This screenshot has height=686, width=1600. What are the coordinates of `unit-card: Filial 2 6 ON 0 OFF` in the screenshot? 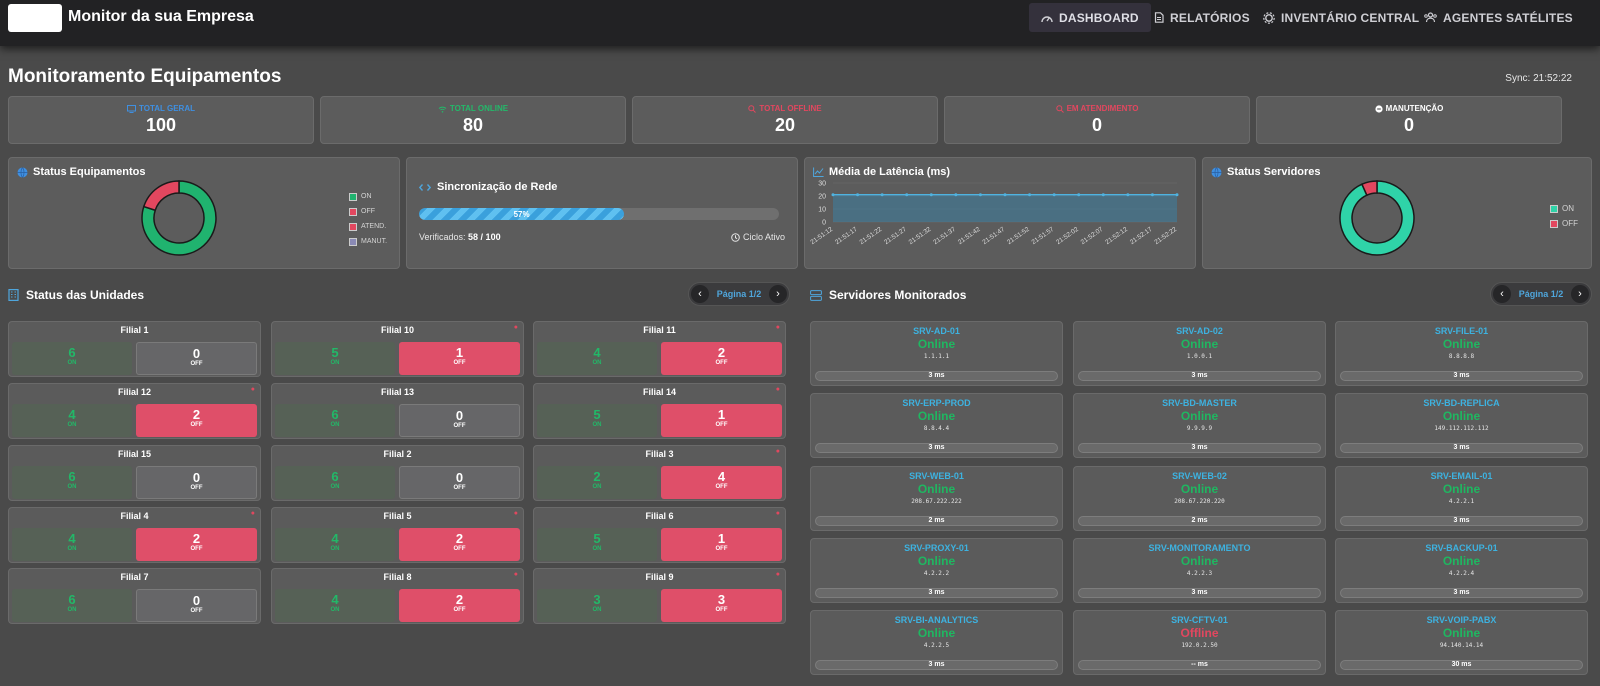 It's located at (397, 473).